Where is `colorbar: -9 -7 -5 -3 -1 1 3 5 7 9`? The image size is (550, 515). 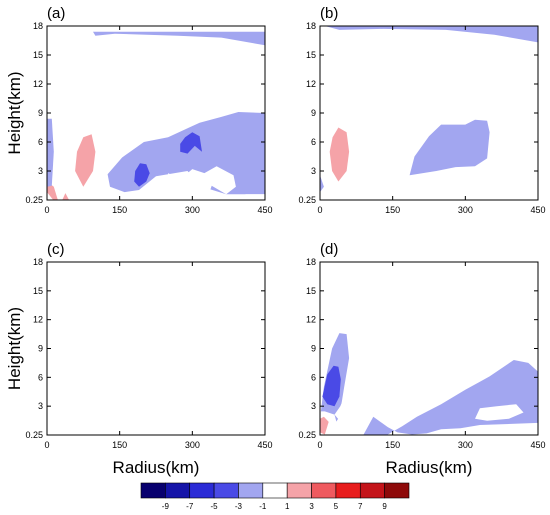 colorbar: -9 -7 -5 -3 -1 1 3 5 7 9 is located at coordinates (275, 496).